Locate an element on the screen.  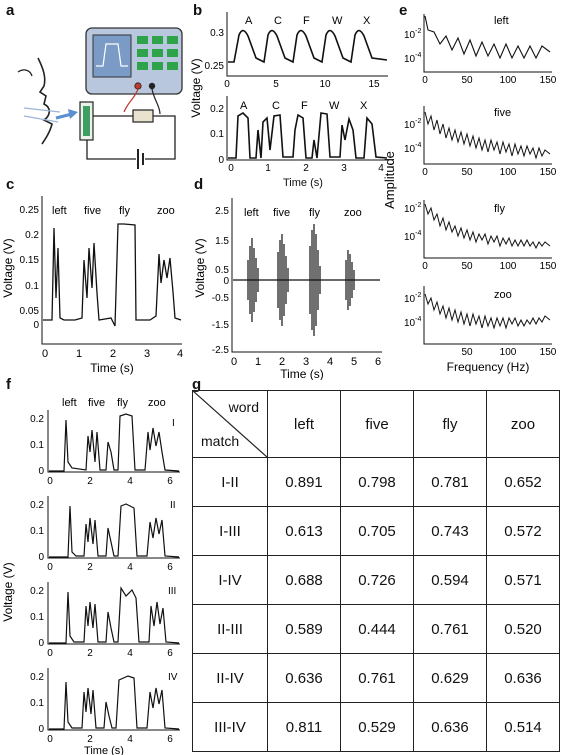
table-cell: 0.444 is located at coordinates (377, 629).